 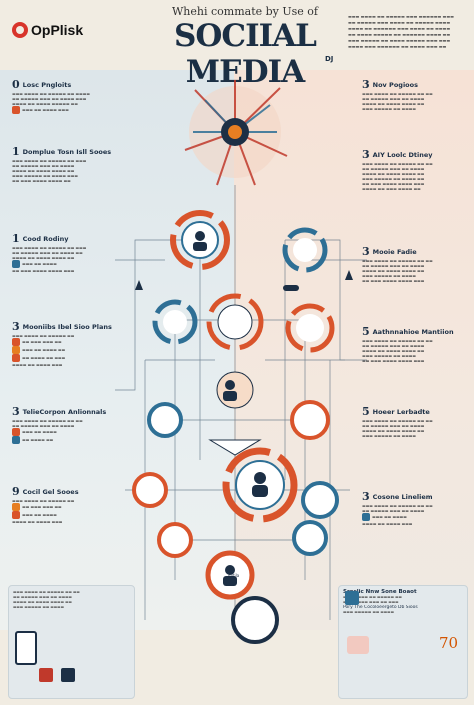 What do you see at coordinates (57, 30) in the screenshot?
I see `logo-text: OpPlisk` at bounding box center [57, 30].